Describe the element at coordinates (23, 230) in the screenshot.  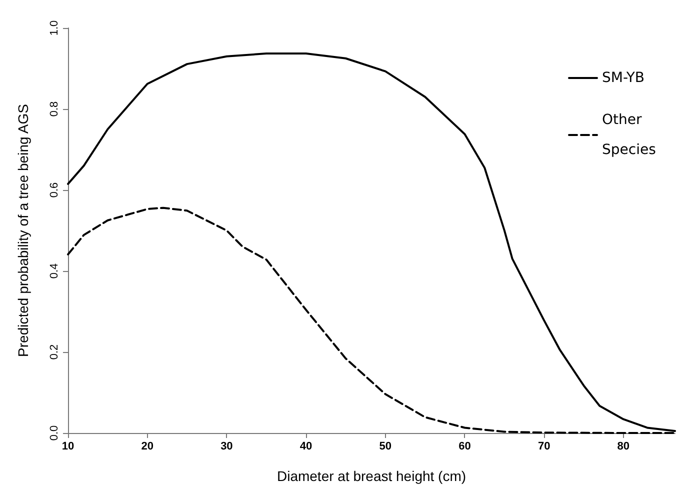
I see `y-axis-title: Predicted probability of a tree being AGS` at that location.